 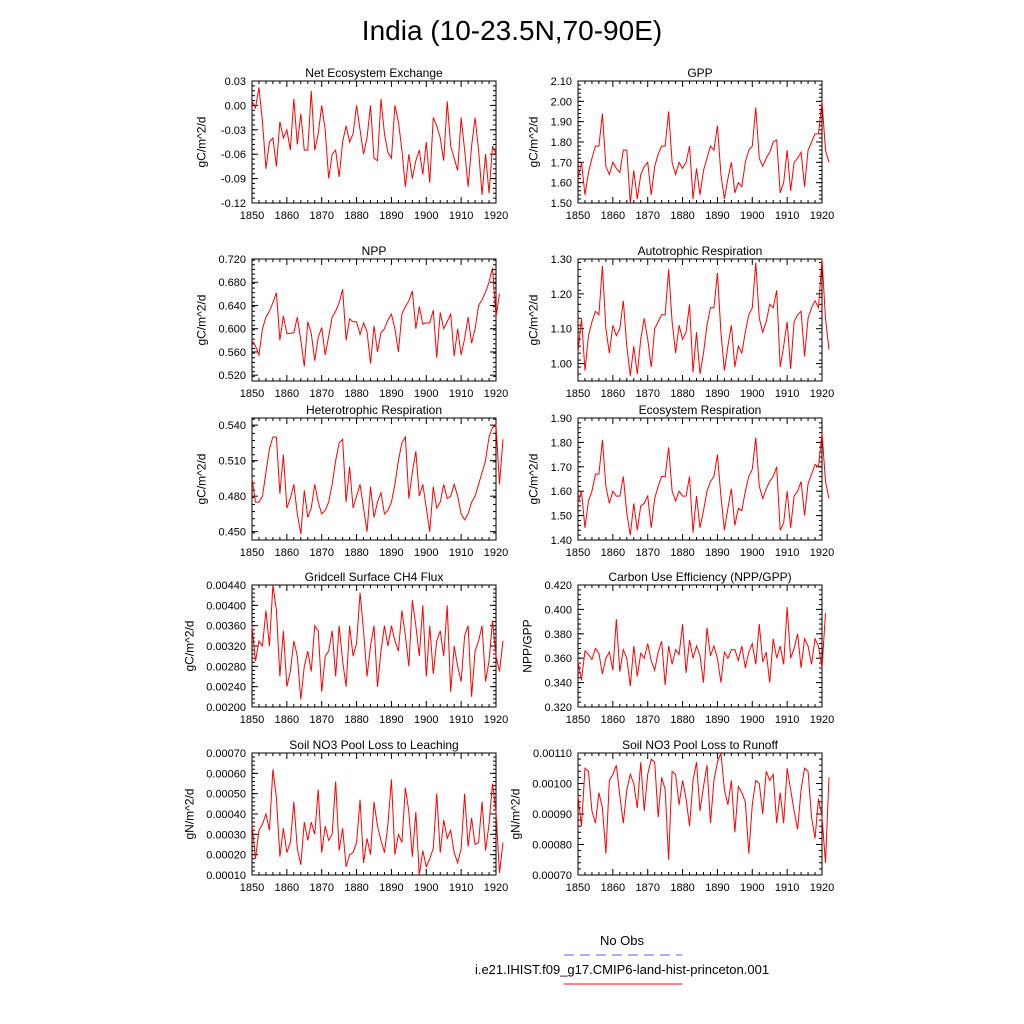 I want to click on y-tick-label: 2.00, so click(x=561, y=102).